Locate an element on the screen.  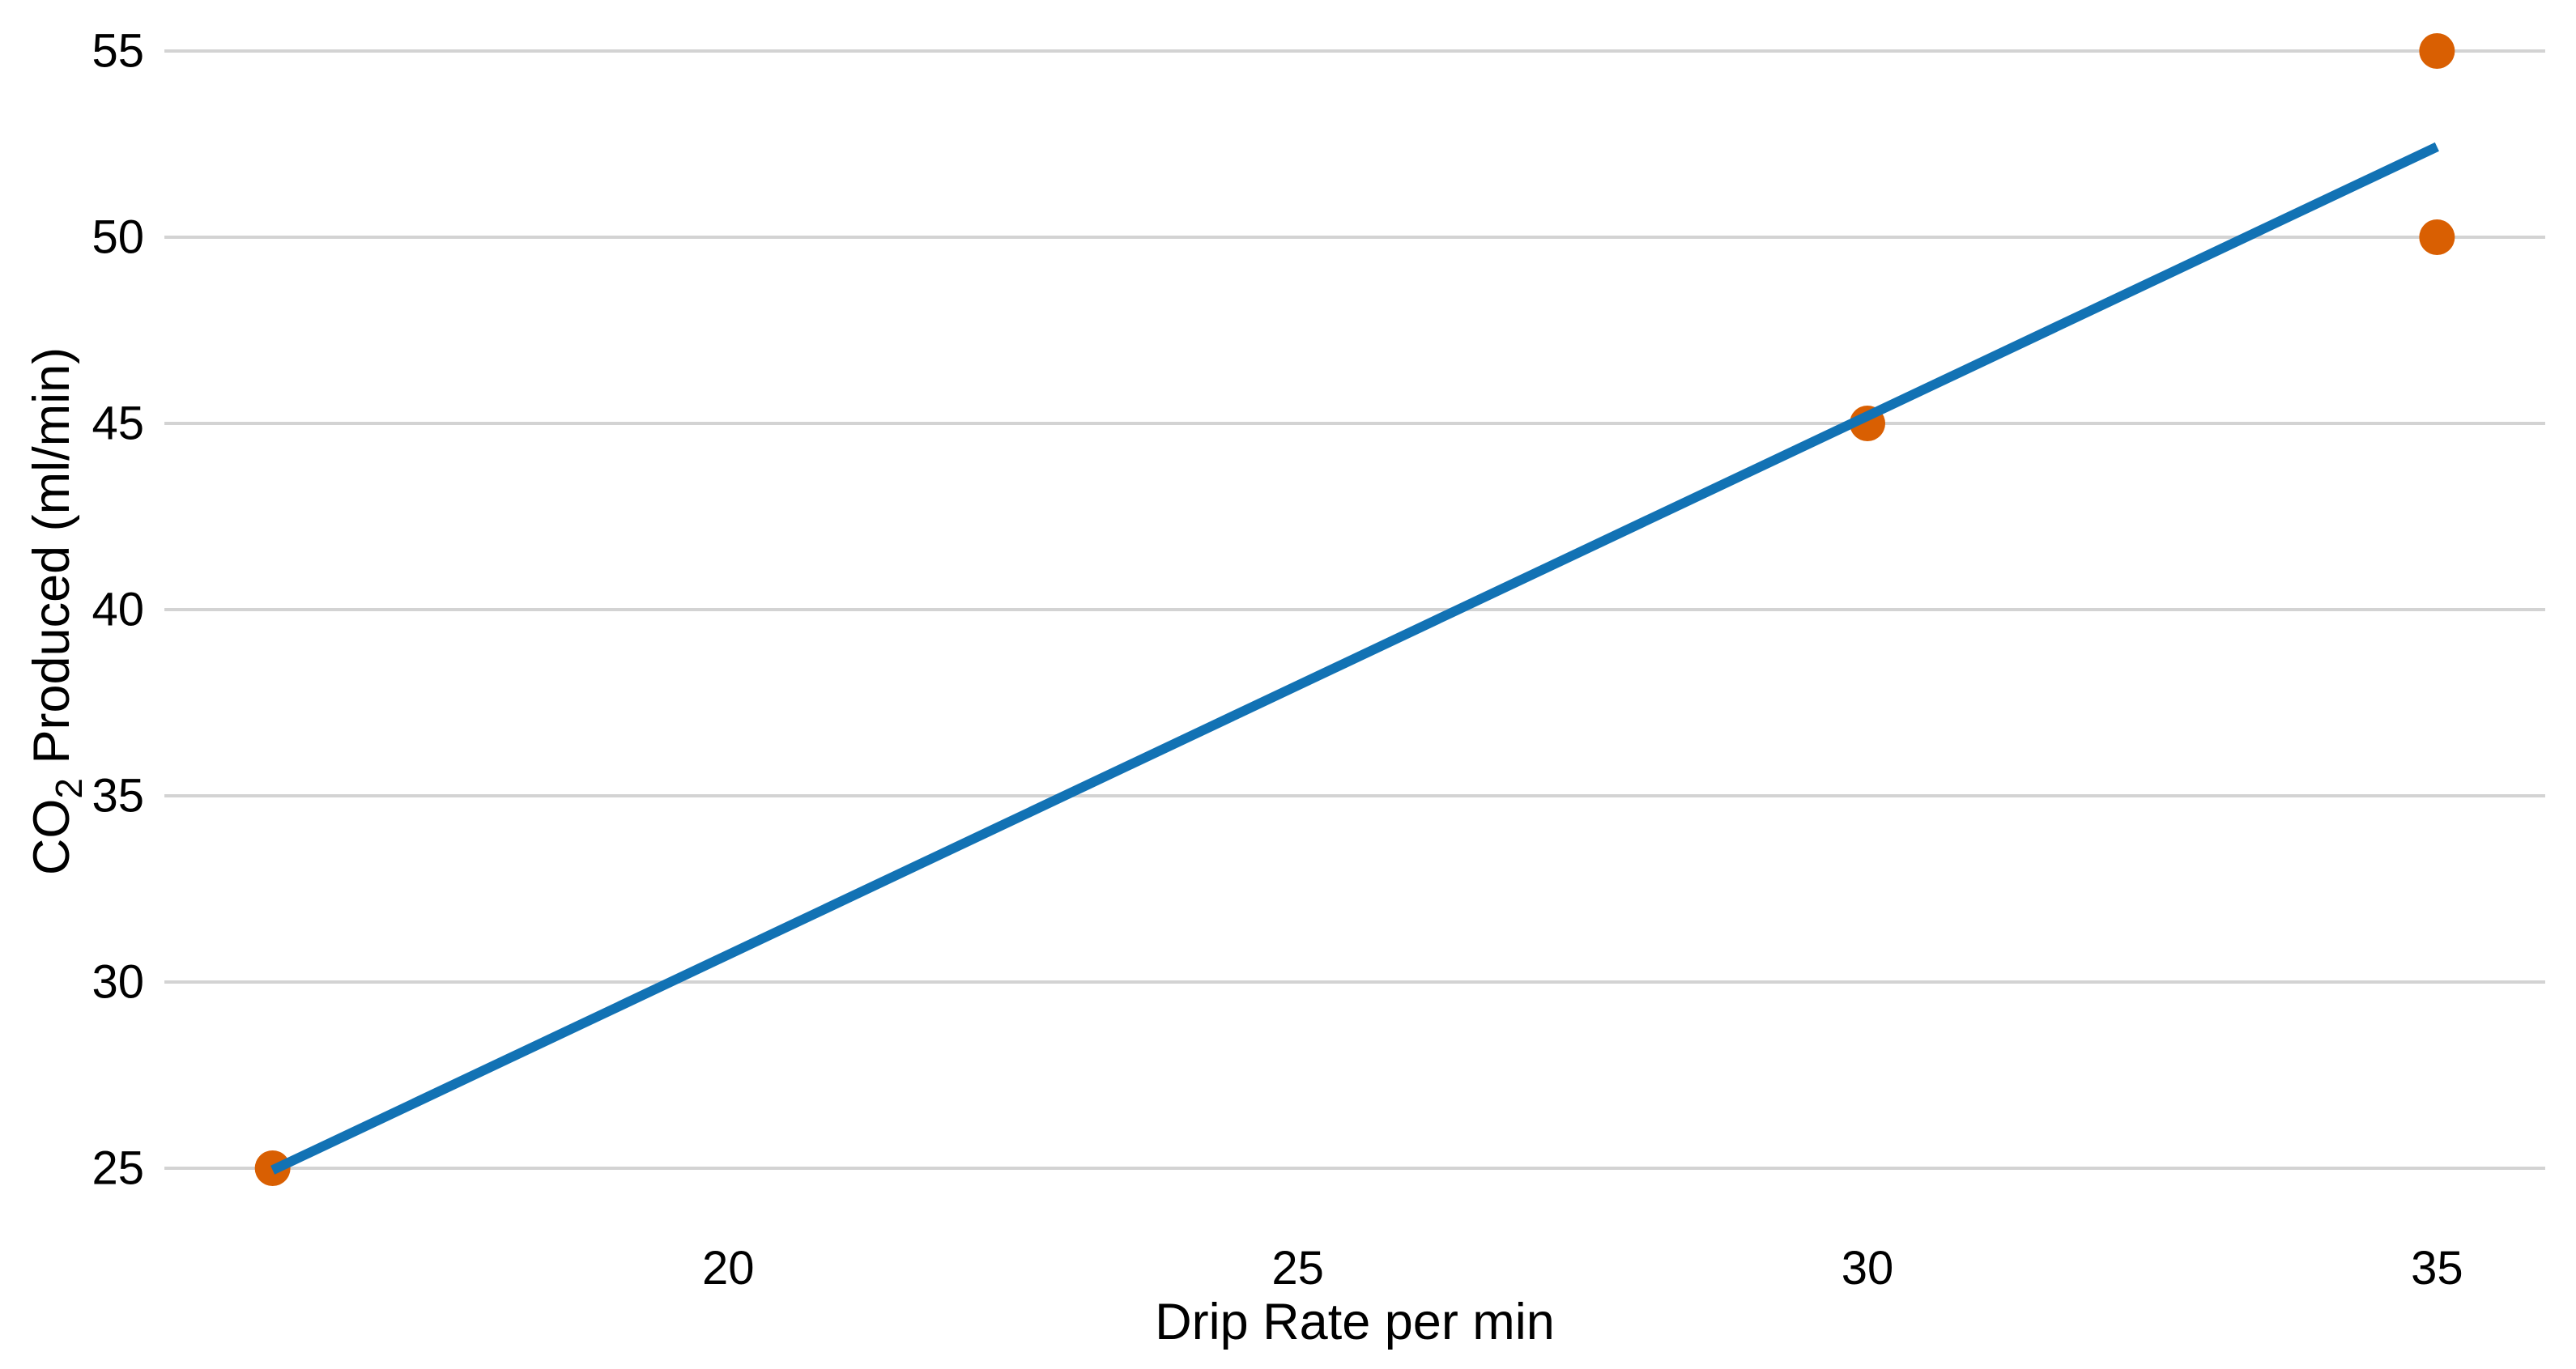
y-tick-label: 45 is located at coordinates (118, 424).